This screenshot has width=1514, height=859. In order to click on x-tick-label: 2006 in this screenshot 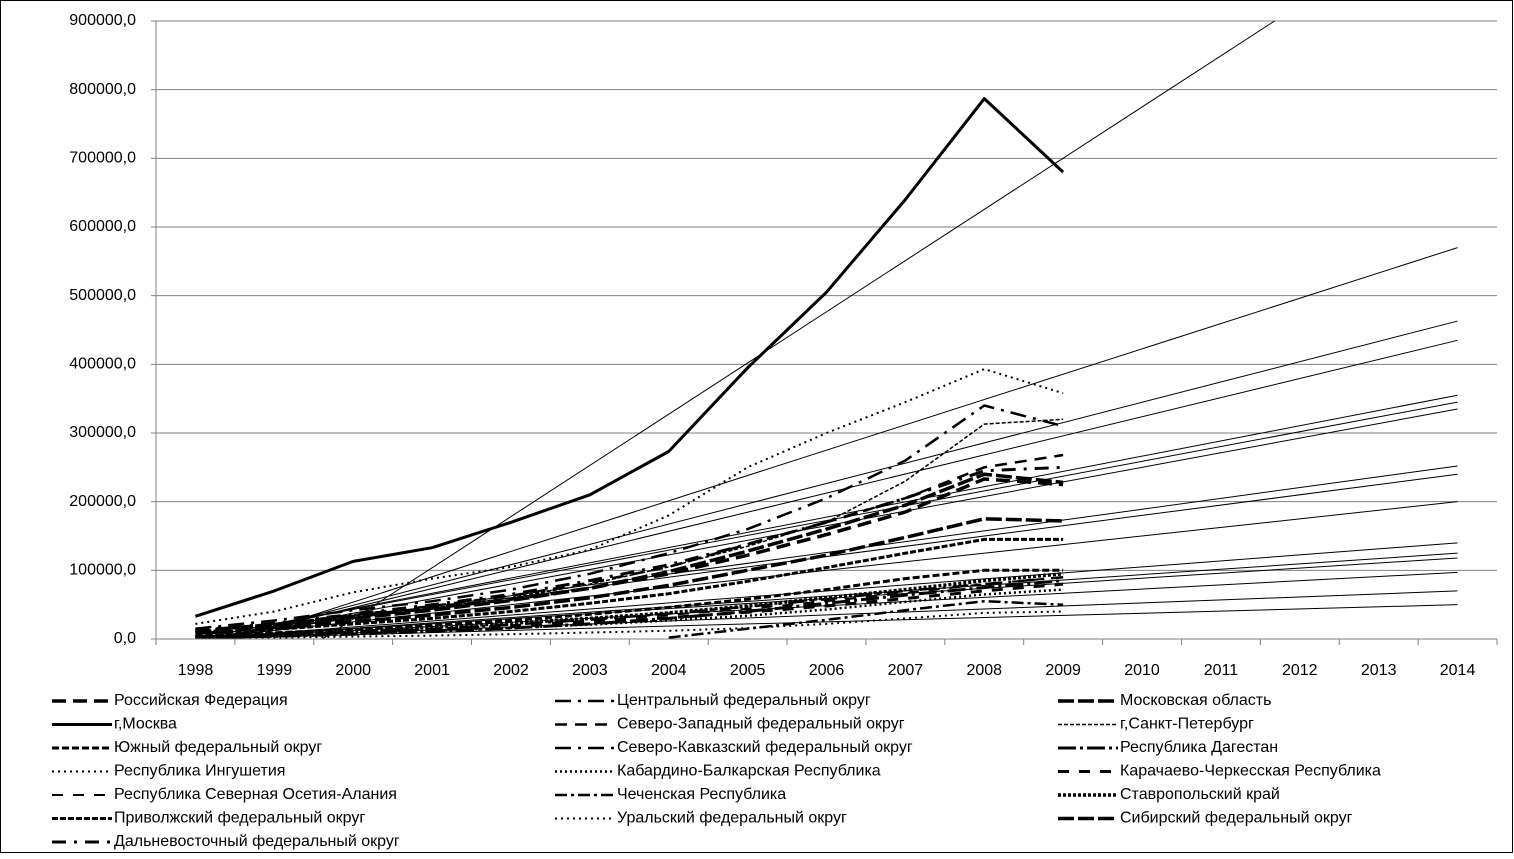, I will do `click(827, 670)`.